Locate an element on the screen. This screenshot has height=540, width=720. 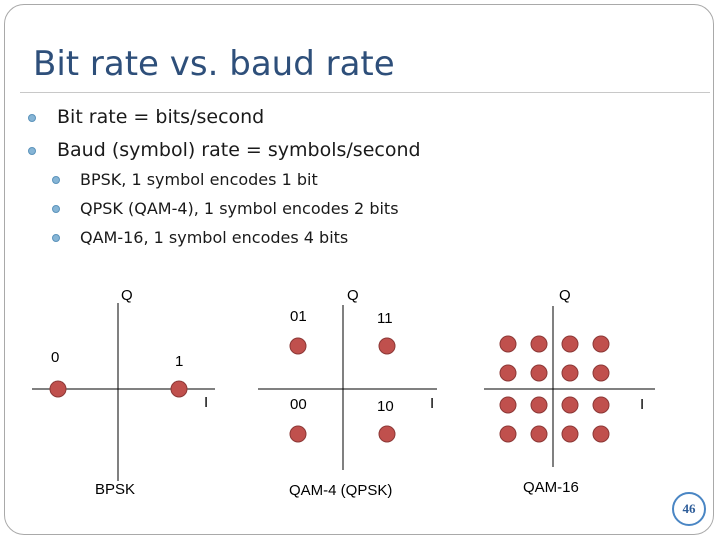
qam16-diagram: Q I QAM-16 is located at coordinates (569, 391).